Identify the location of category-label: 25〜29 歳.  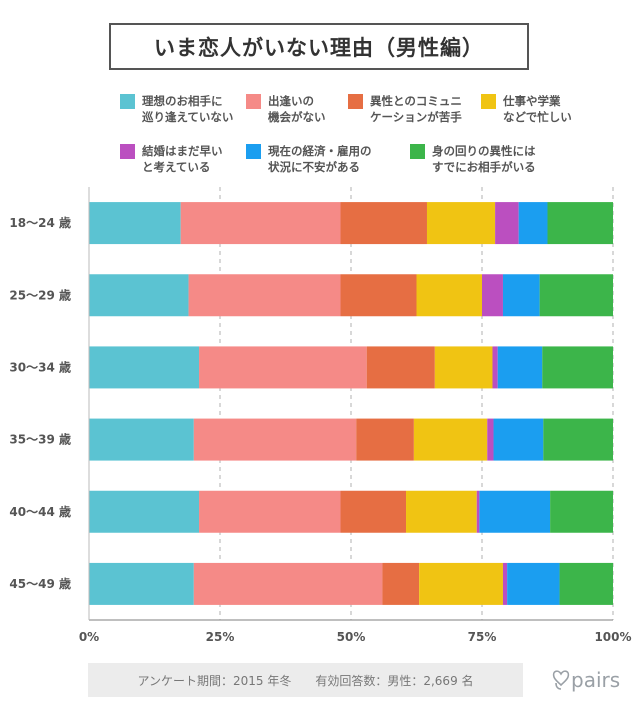
(40, 294).